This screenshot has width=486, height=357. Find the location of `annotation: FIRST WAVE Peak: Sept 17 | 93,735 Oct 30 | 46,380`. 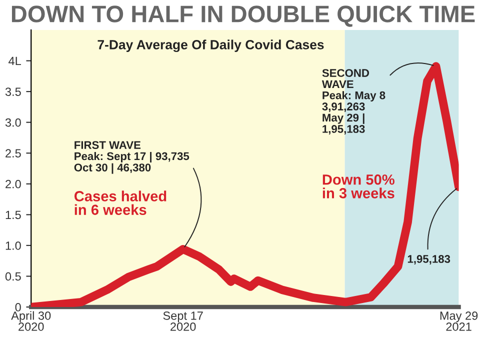

annotation: FIRST WAVE Peak: Sept 17 | 93,735 Oct 30 | 46,380 is located at coordinates (132, 157).